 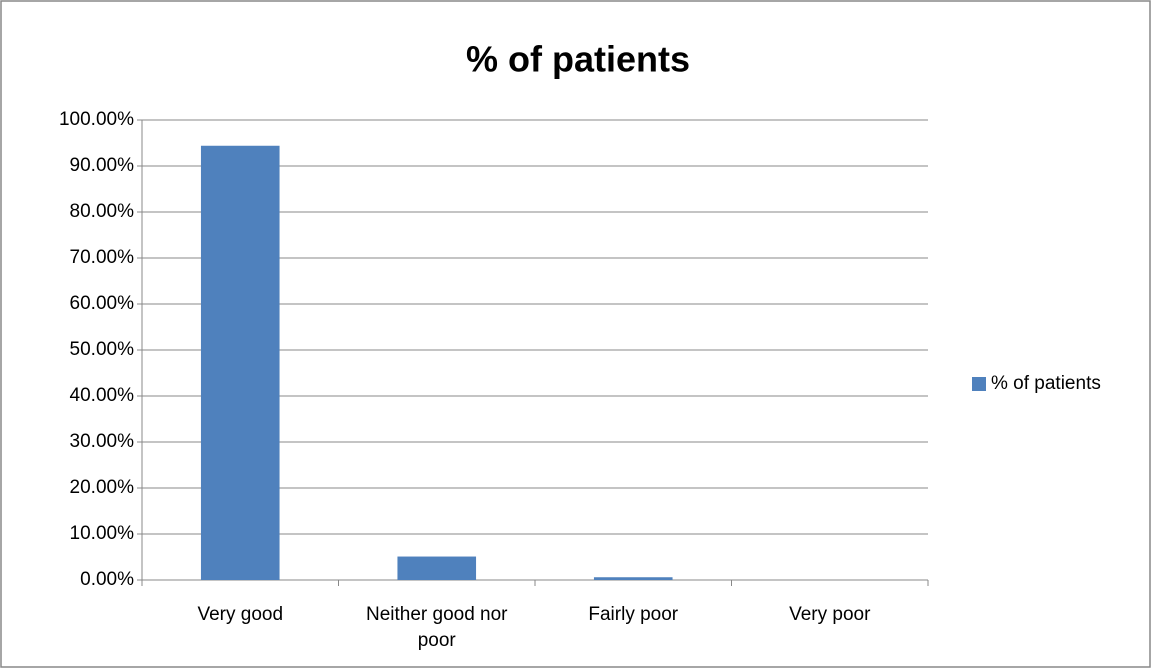 What do you see at coordinates (102, 533) in the screenshot?
I see `y-tick-label: 10.00%` at bounding box center [102, 533].